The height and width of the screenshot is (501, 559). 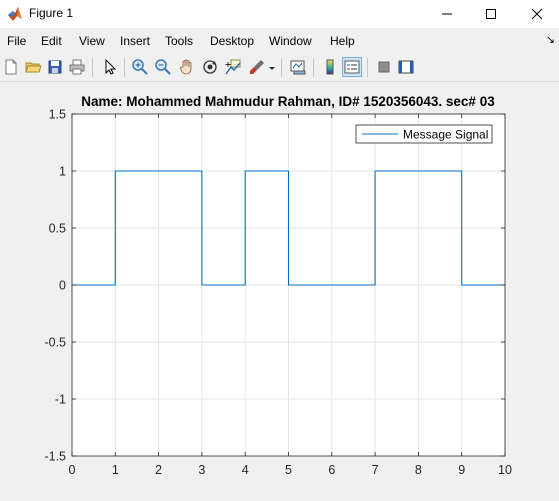 What do you see at coordinates (505, 470) in the screenshot?
I see `x-tick-label: 10` at bounding box center [505, 470].